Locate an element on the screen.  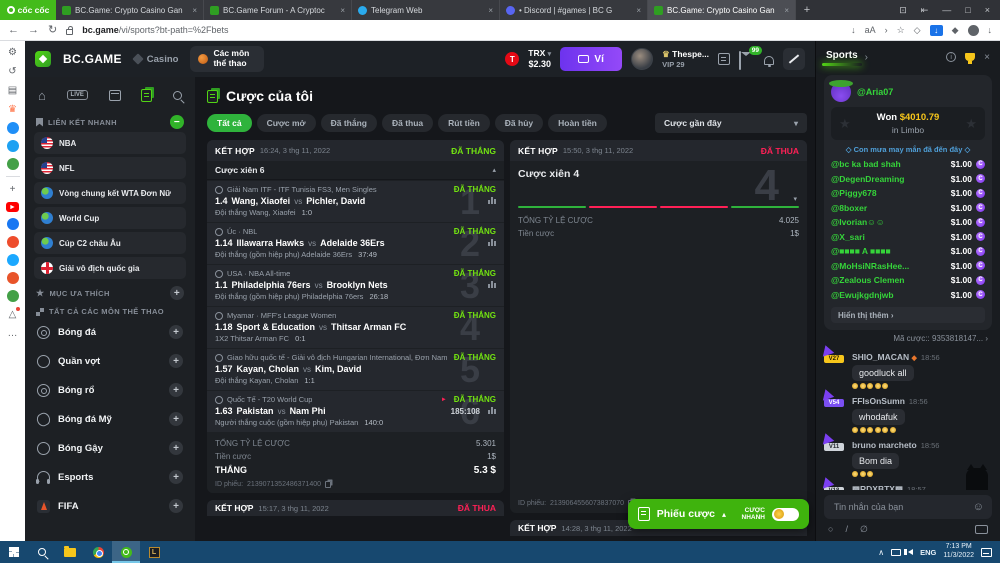
browser-tab: BC.Game Forum - A Cryptoc × is located at coordinates (278, 10).